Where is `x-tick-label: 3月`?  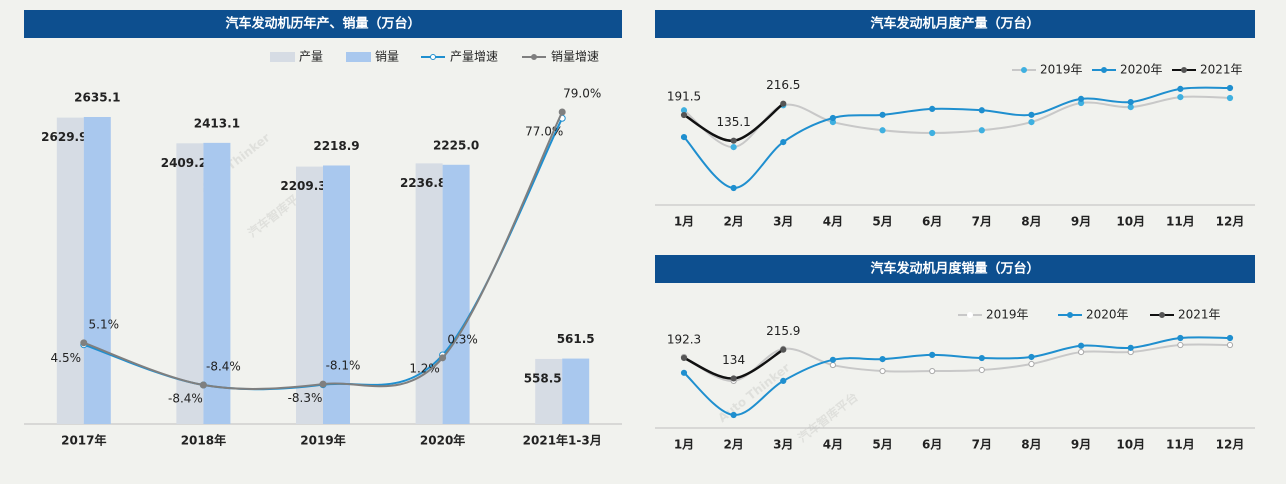 x-tick-label: 3月 is located at coordinates (783, 445).